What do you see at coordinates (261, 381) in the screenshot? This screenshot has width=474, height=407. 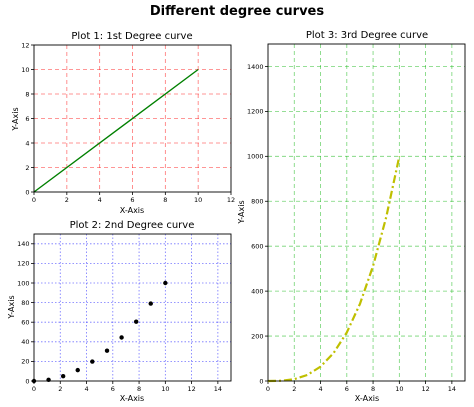 I see `plot-3-ytick-label: 0` at bounding box center [261, 381].